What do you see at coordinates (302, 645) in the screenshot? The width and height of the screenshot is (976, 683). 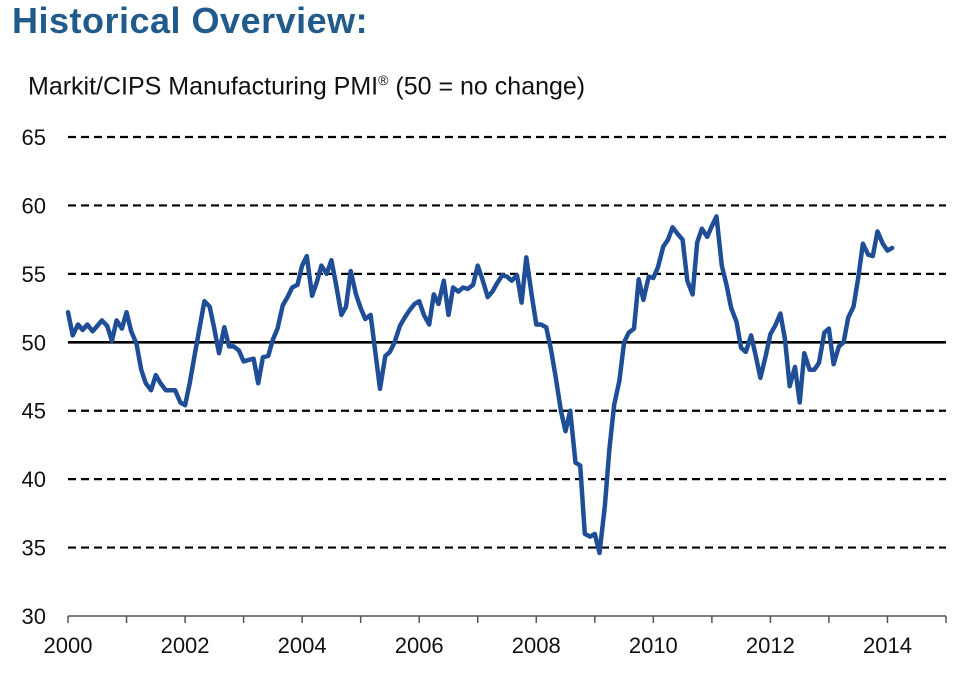 I see `x-tick-label-2004: 2004` at bounding box center [302, 645].